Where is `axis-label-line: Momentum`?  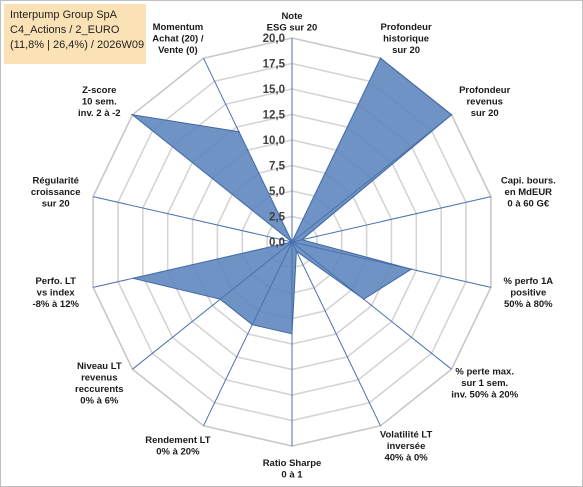
axis-label-line: Momentum is located at coordinates (178, 27).